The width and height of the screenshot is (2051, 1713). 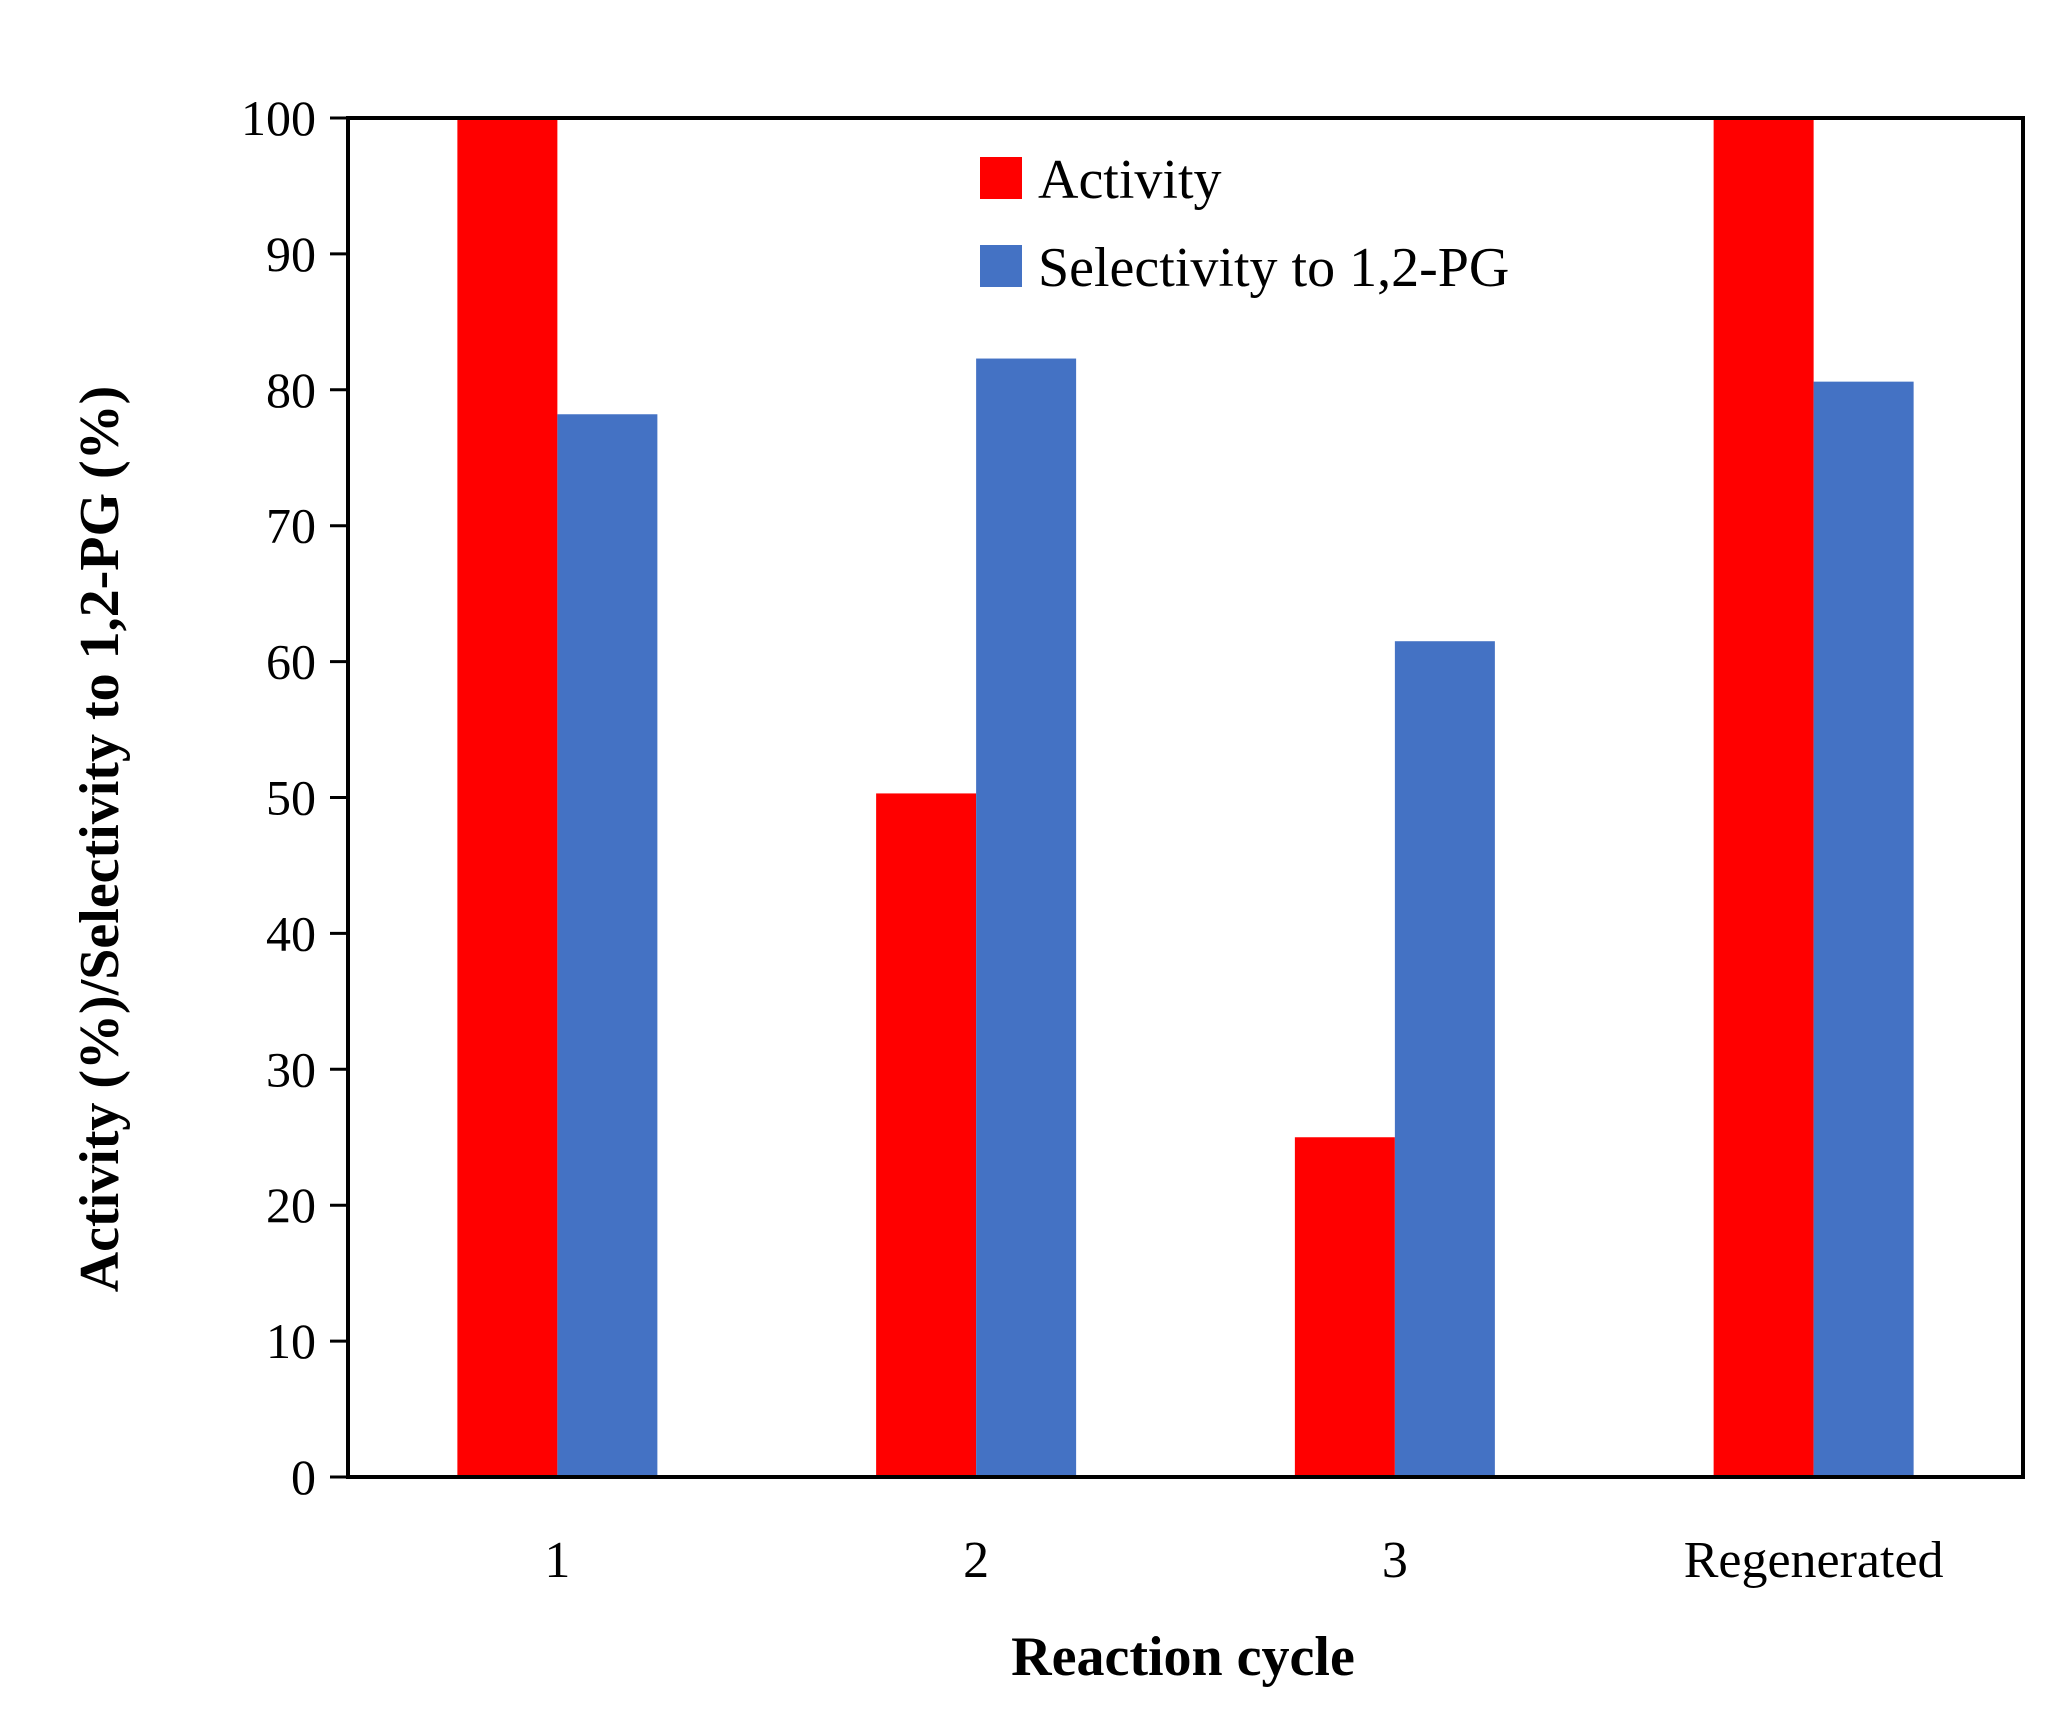 I want to click on x-axis-title: Reaction cycle, so click(x=1183, y=1657).